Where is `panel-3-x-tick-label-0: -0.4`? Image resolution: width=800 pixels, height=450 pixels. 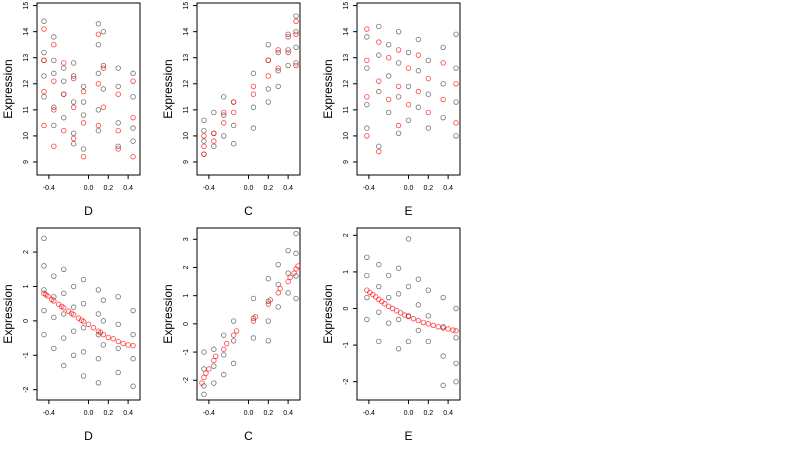 panel-3-x-tick-label-0: -0.4 is located at coordinates (369, 188).